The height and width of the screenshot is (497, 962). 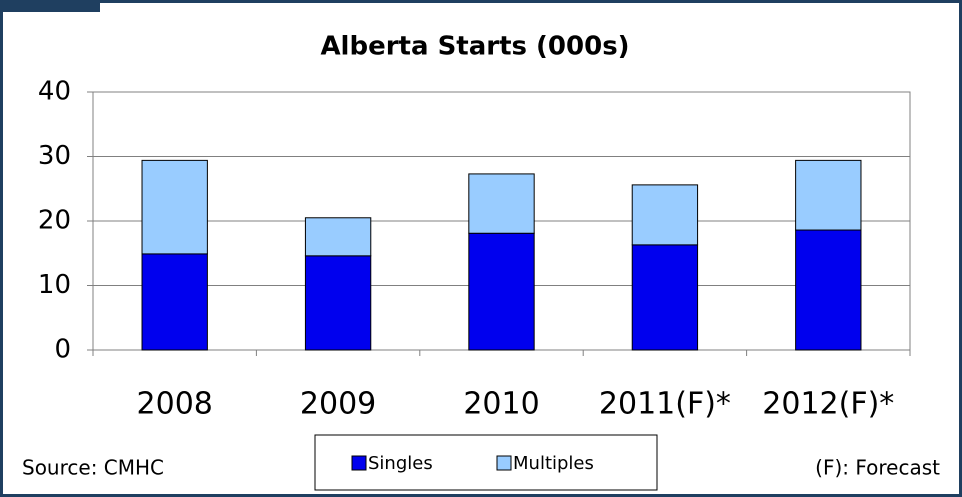 I want to click on x-tick-label: 2009, so click(x=338, y=404).